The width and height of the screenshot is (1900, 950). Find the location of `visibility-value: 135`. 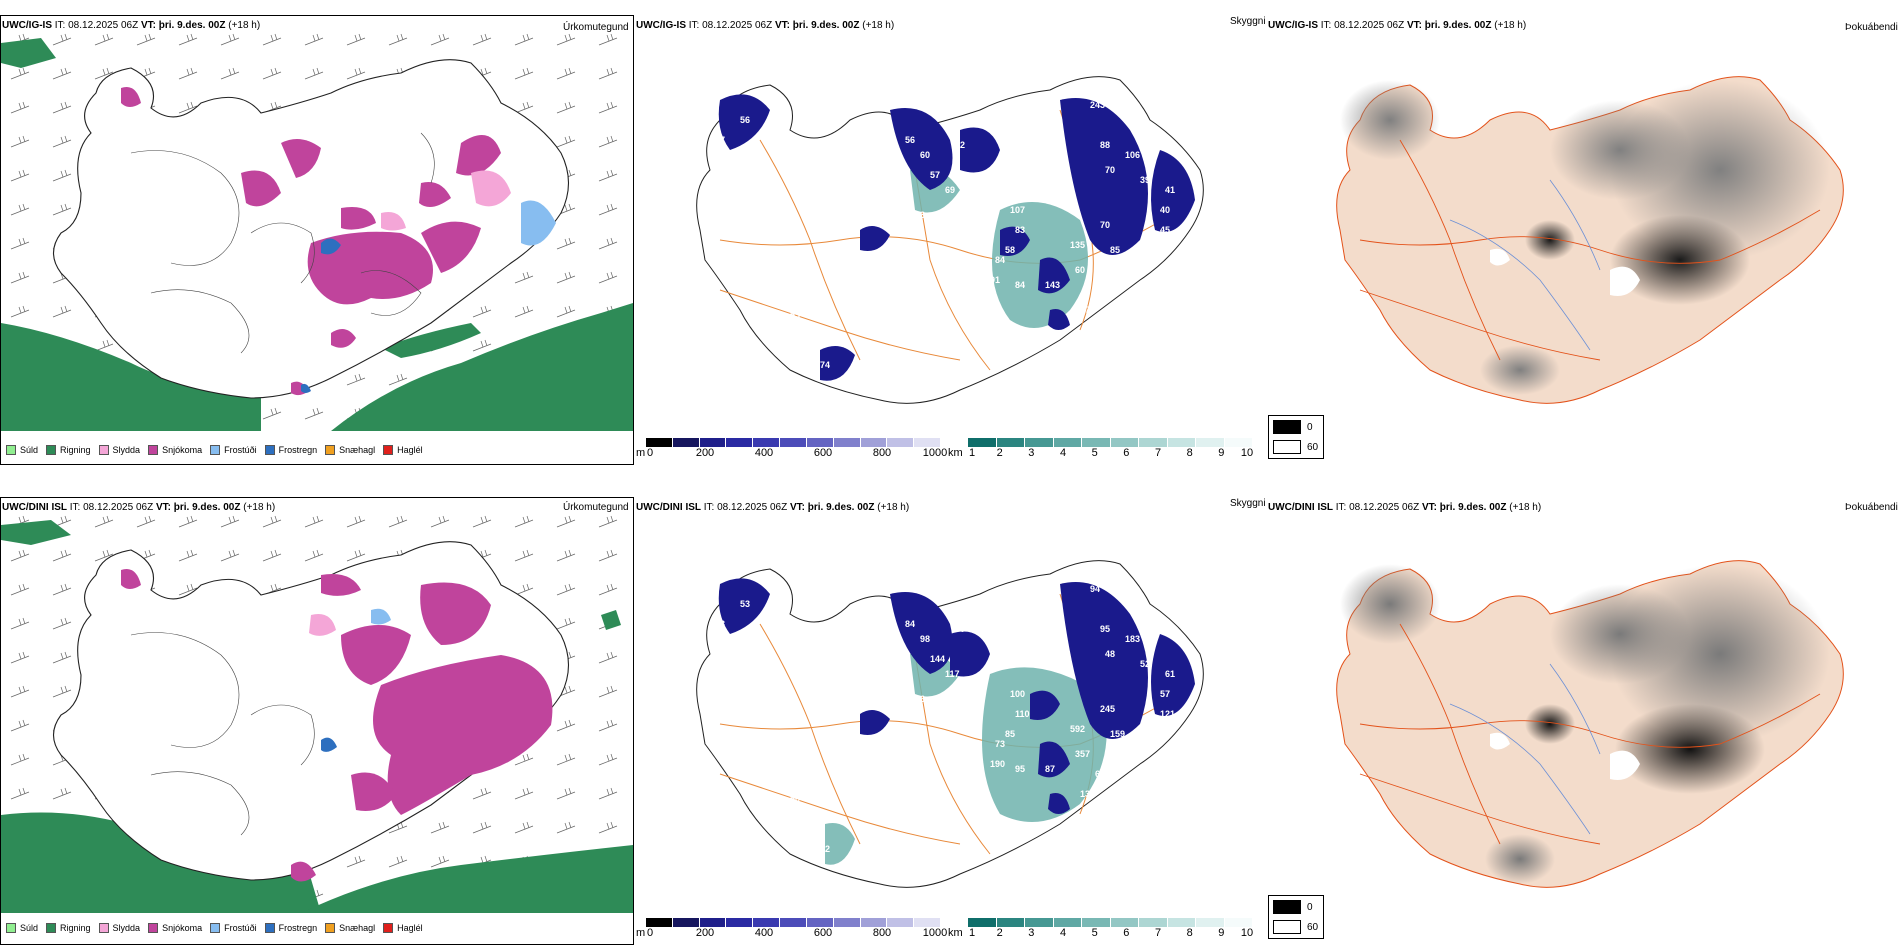

visibility-value: 135 is located at coordinates (1078, 245).